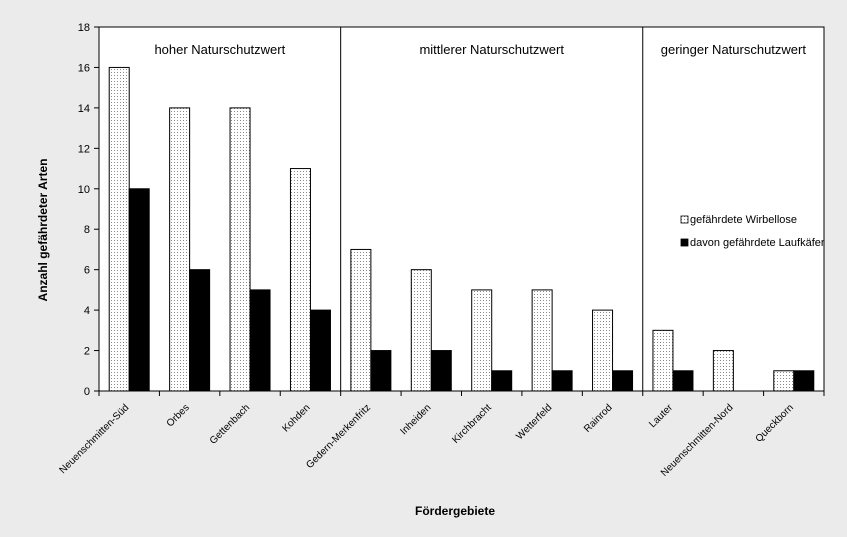 Image resolution: width=847 pixels, height=537 pixels. What do you see at coordinates (87, 352) in the screenshot?
I see `y-tick-label: 2` at bounding box center [87, 352].